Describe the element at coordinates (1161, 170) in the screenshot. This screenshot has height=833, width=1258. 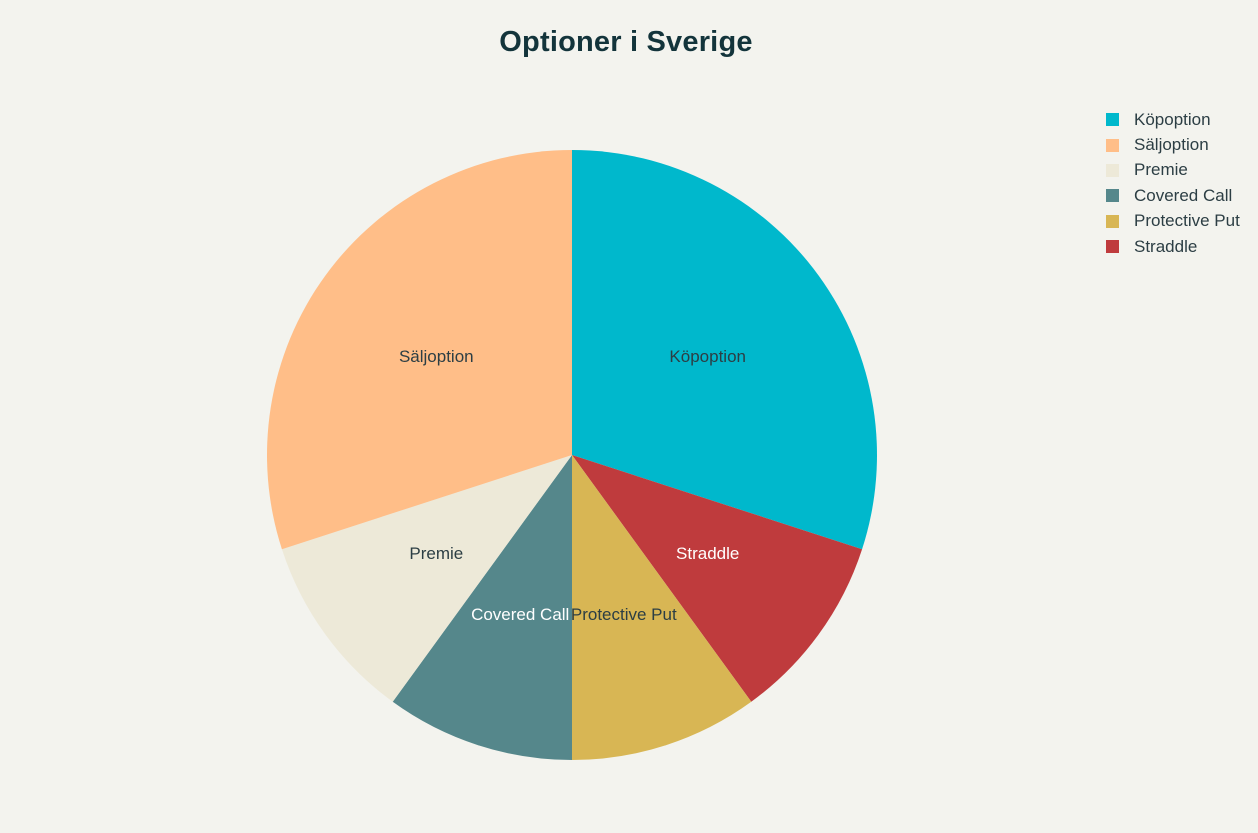
I see `legend-label: Premie` at that location.